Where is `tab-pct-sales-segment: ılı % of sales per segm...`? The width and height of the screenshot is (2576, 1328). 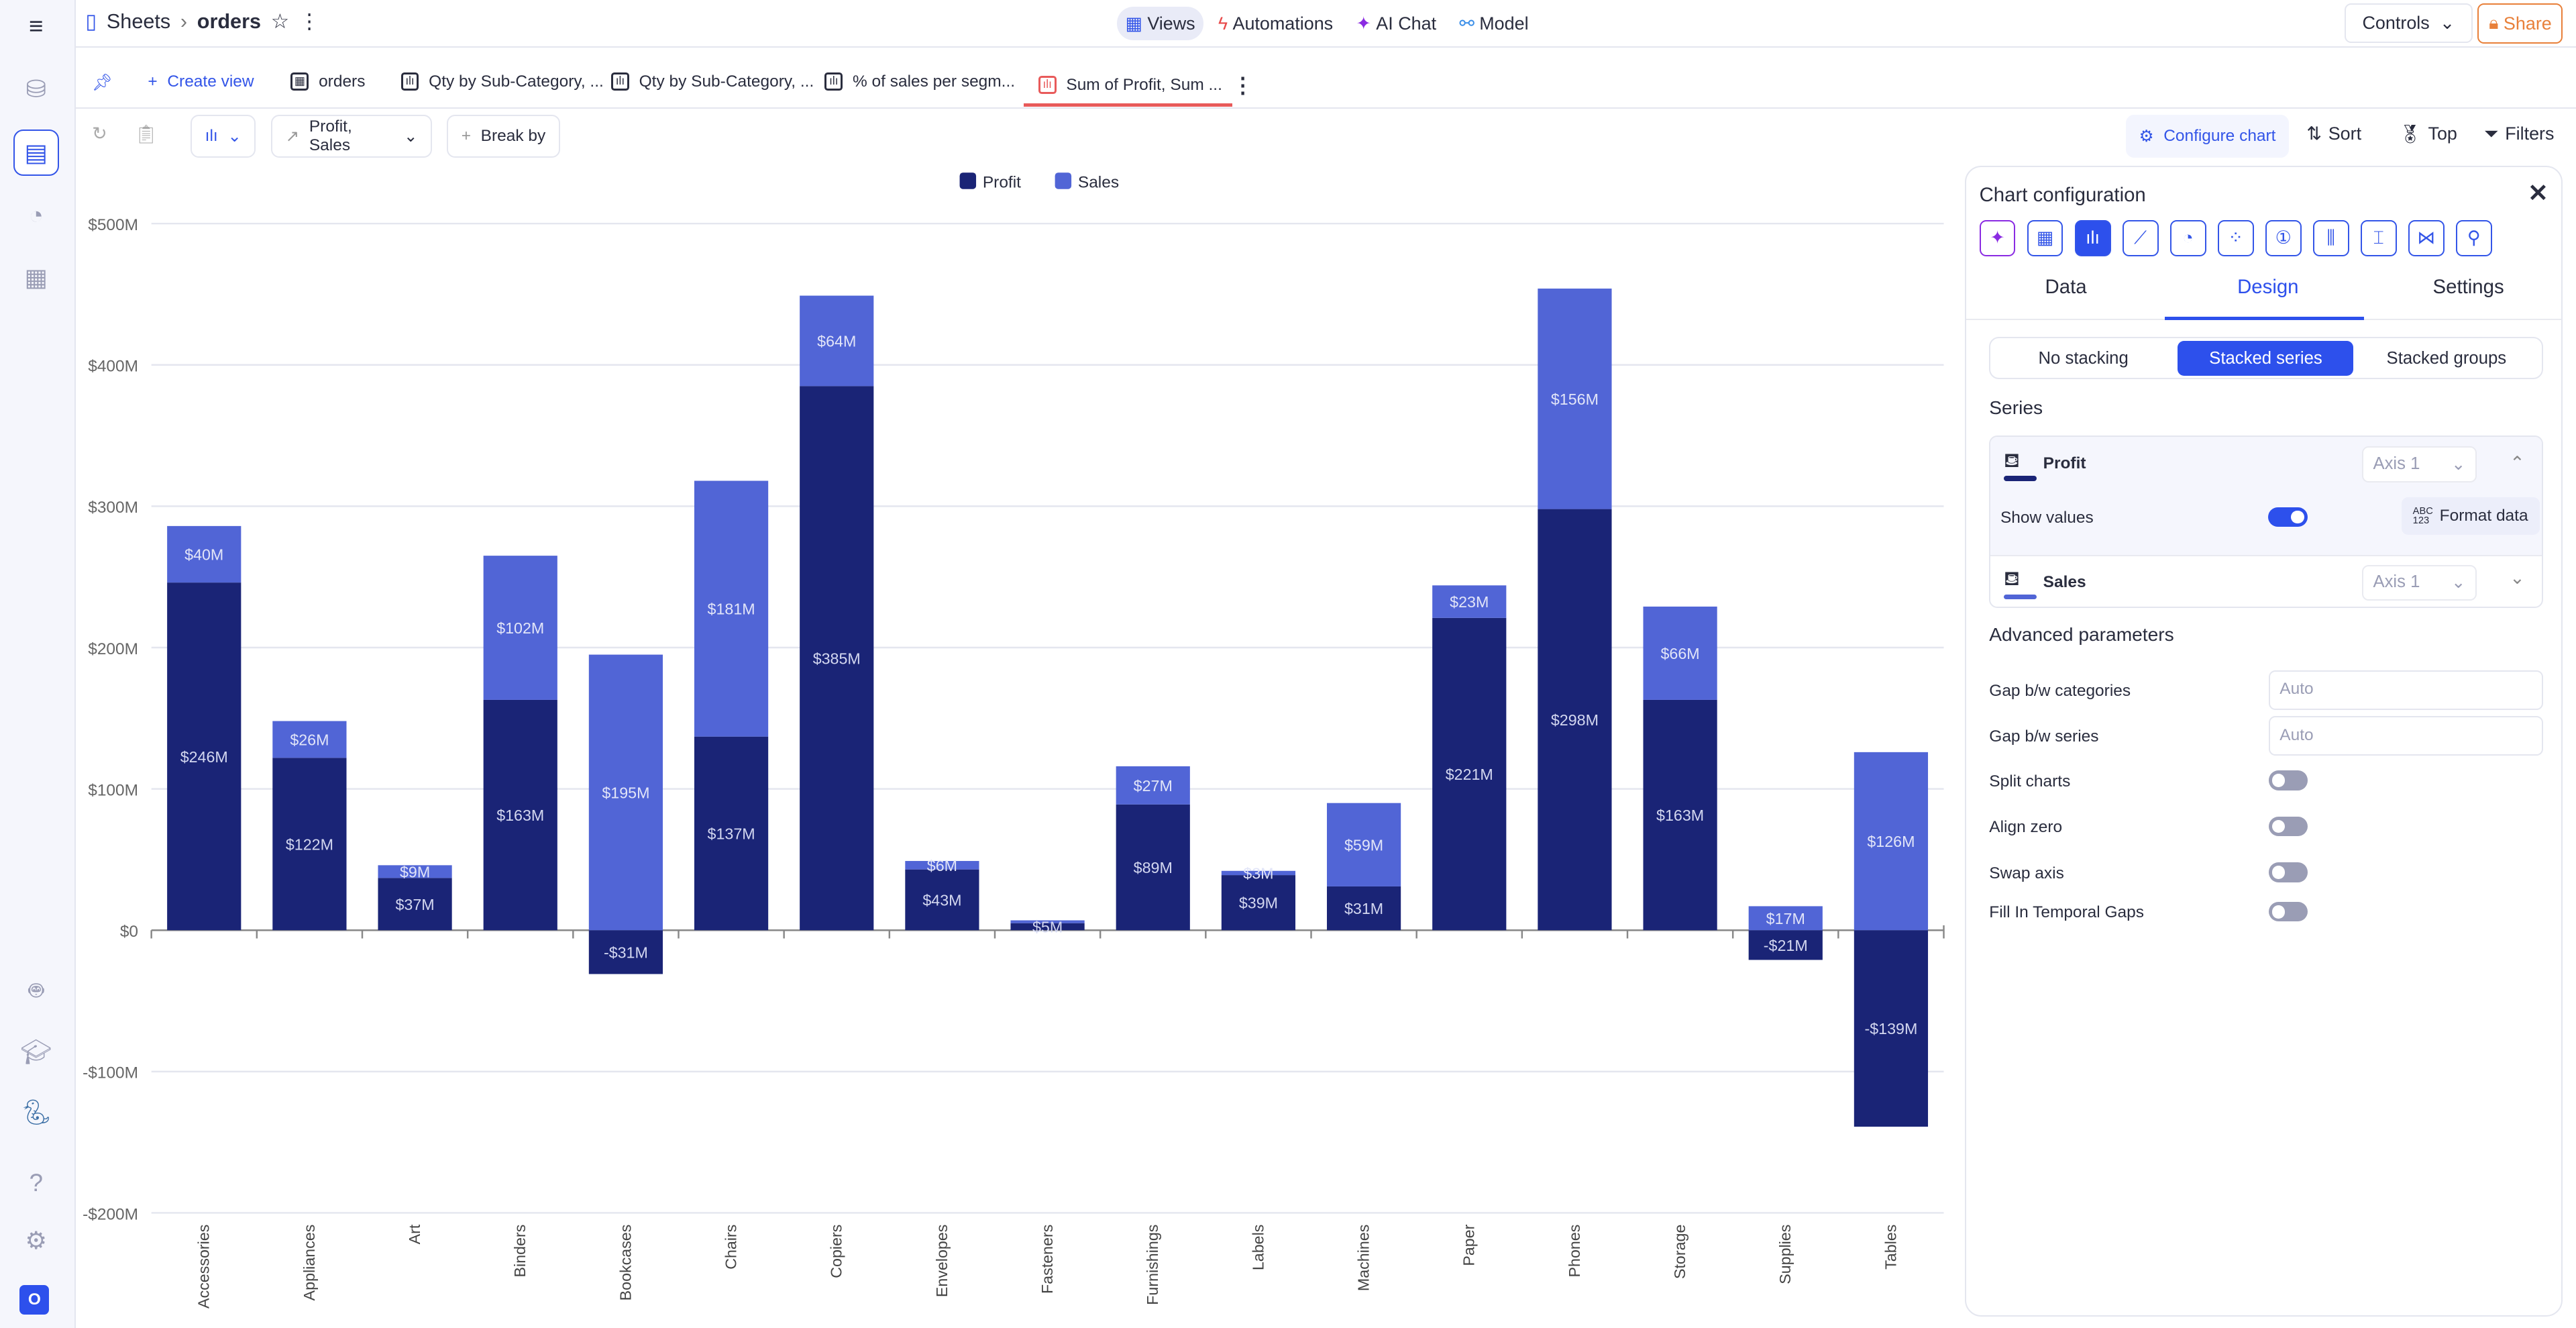 tab-pct-sales-segment: ılı % of sales per segm... is located at coordinates (919, 81).